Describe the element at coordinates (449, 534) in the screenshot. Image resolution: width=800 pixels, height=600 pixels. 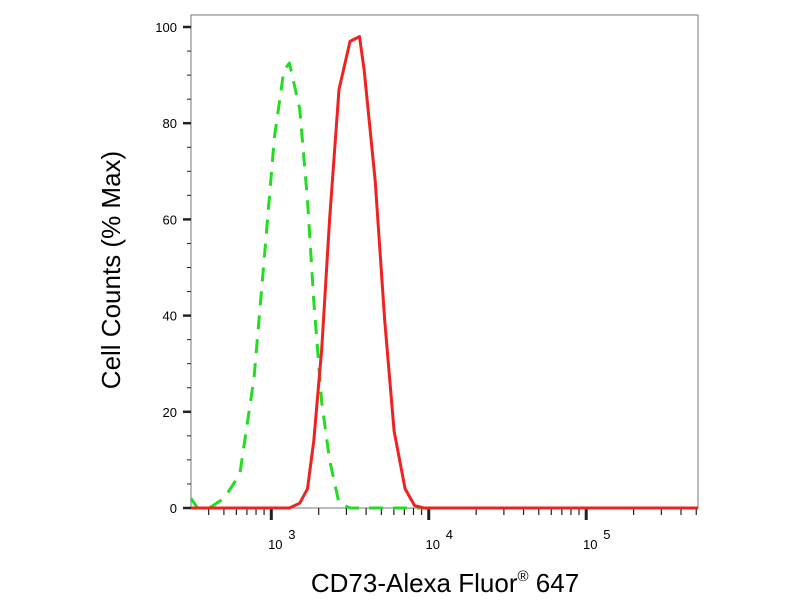
I see `x-tick-label-exponent: 4` at that location.